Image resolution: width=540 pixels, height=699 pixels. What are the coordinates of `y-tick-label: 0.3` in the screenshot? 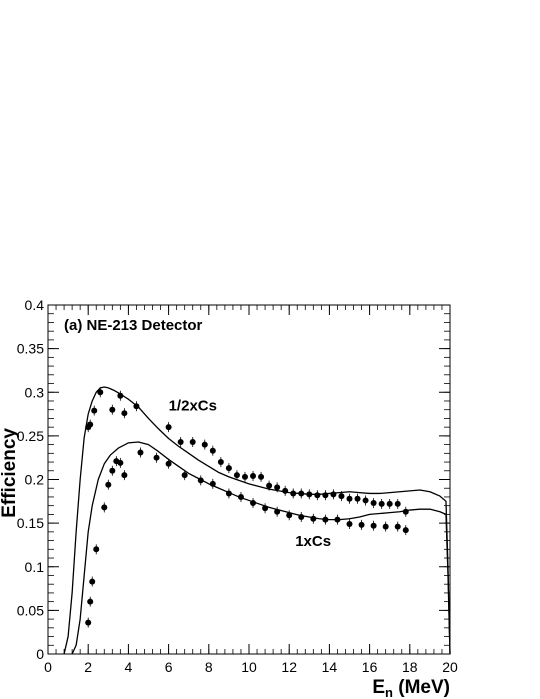 It's located at (35, 392).